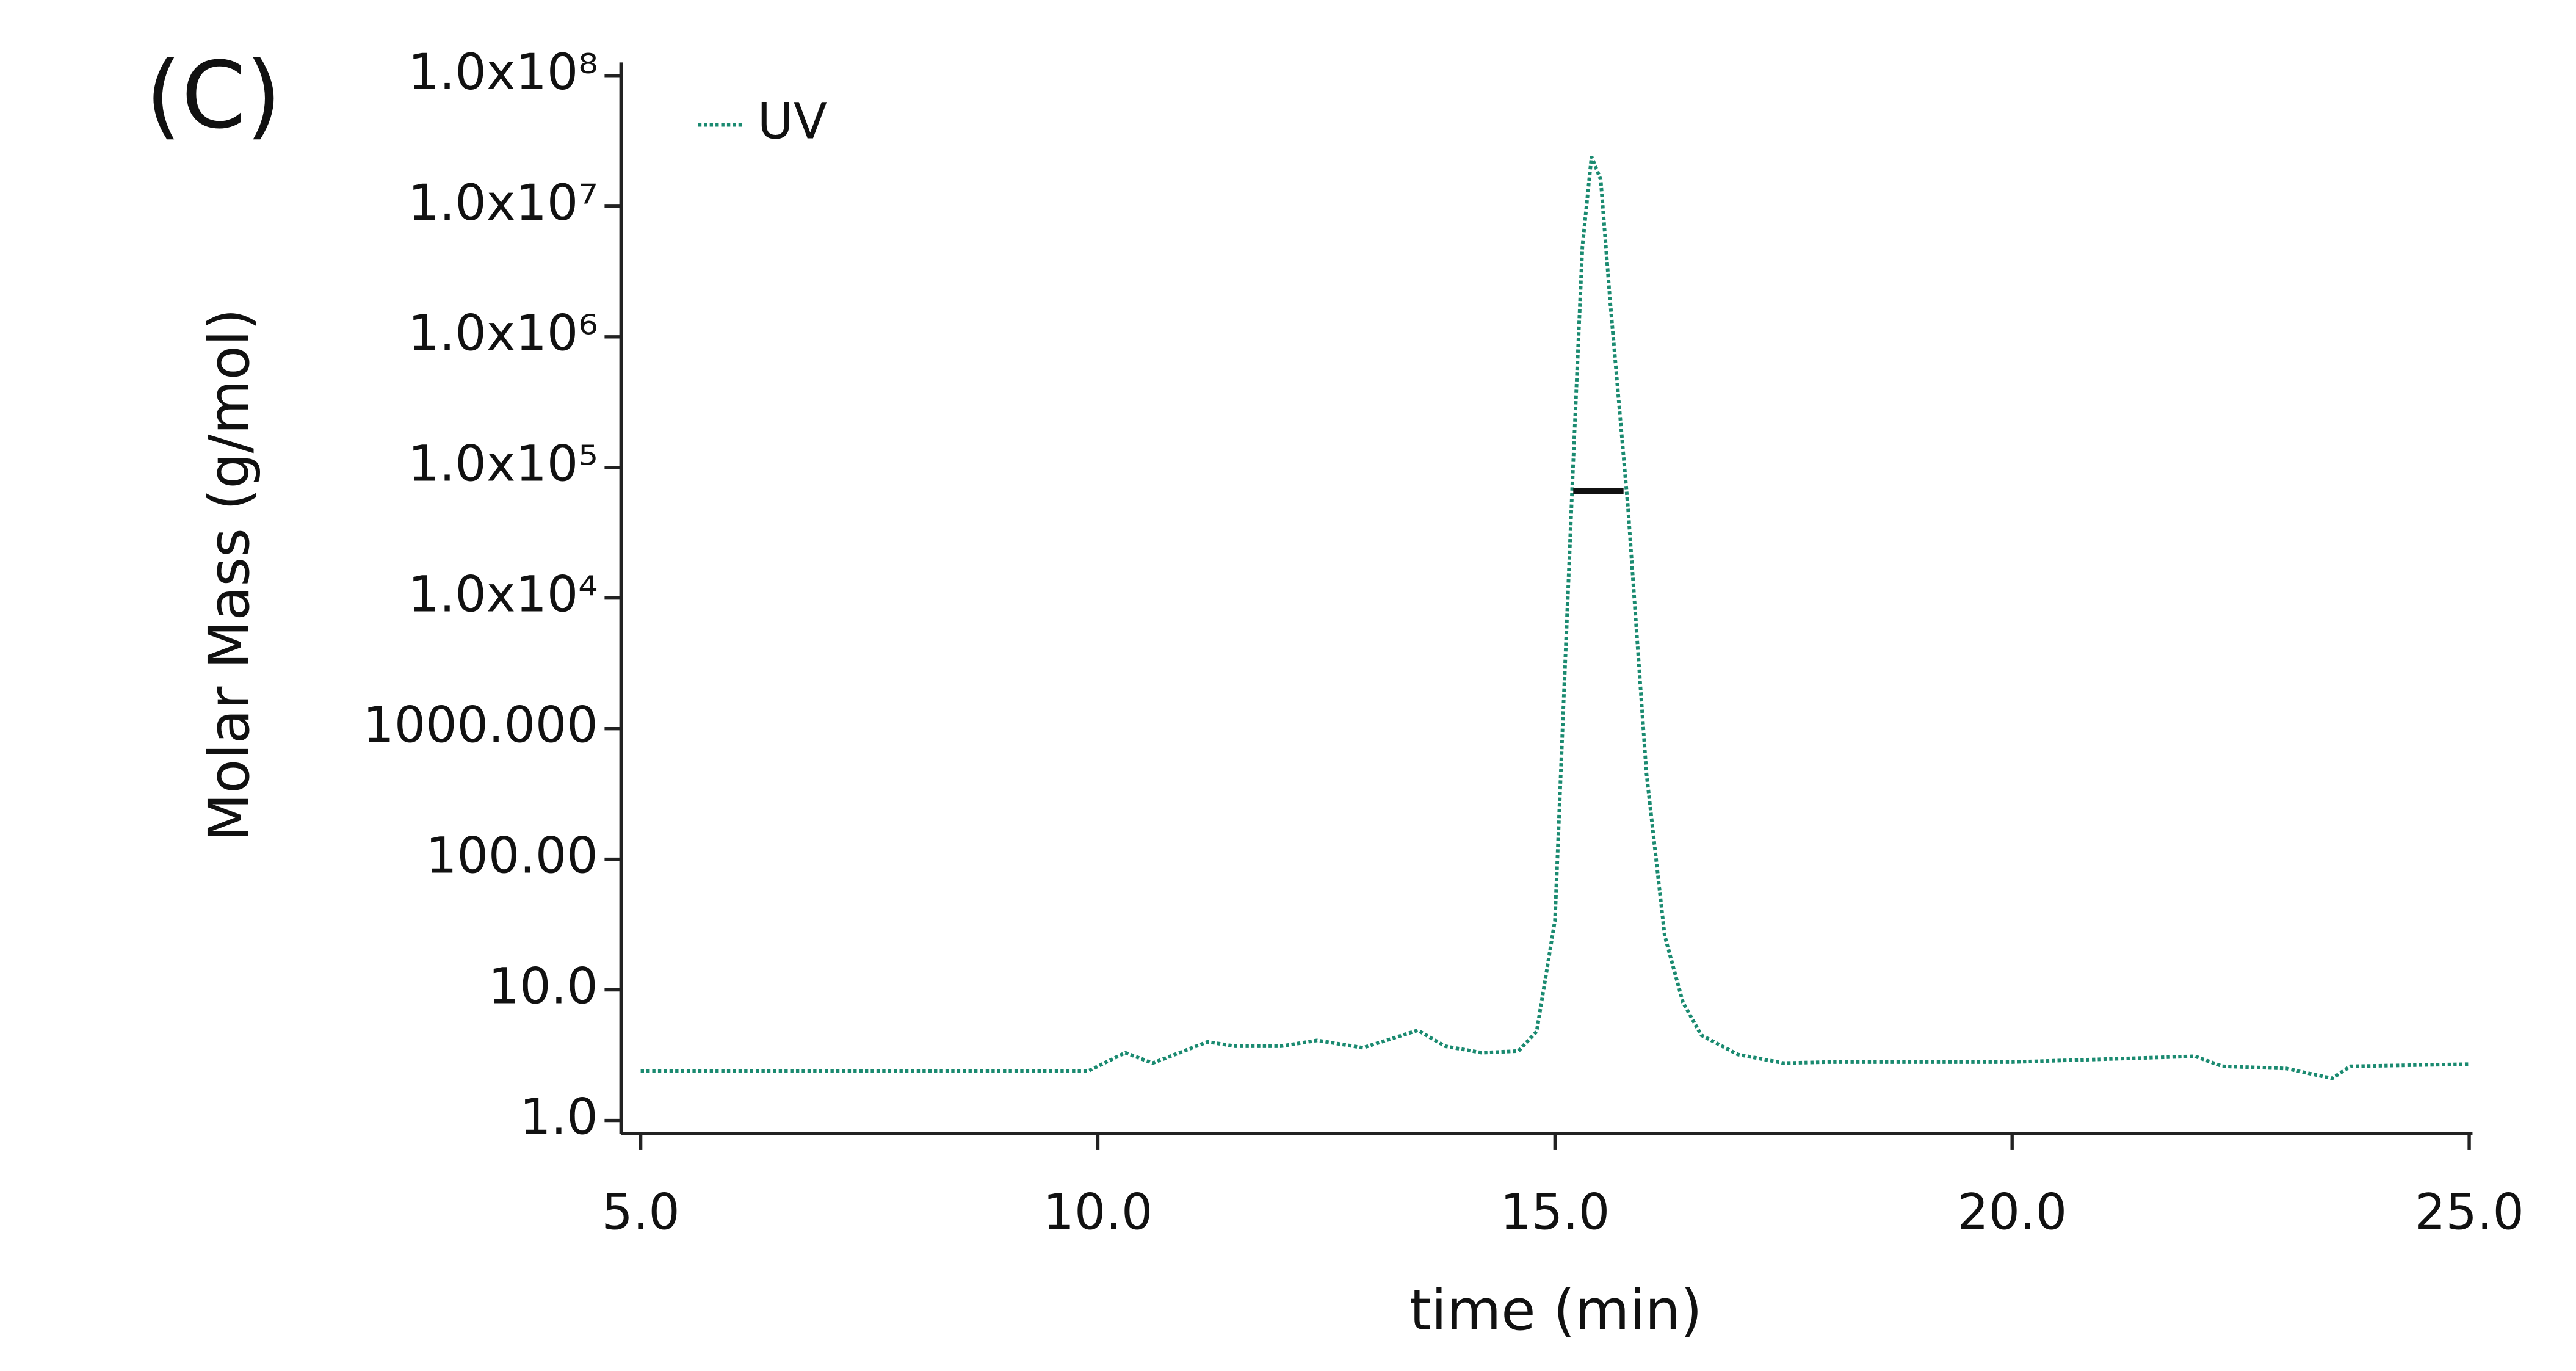  I want to click on x-axis-title: time (min), so click(1555, 1310).